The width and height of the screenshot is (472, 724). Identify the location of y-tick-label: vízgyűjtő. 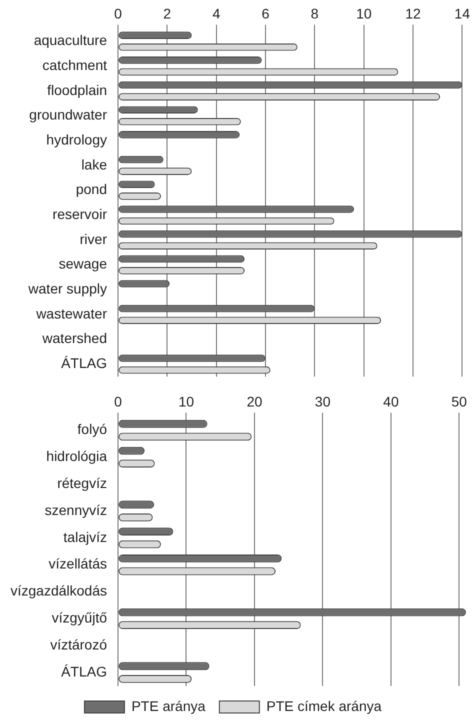
(80, 618).